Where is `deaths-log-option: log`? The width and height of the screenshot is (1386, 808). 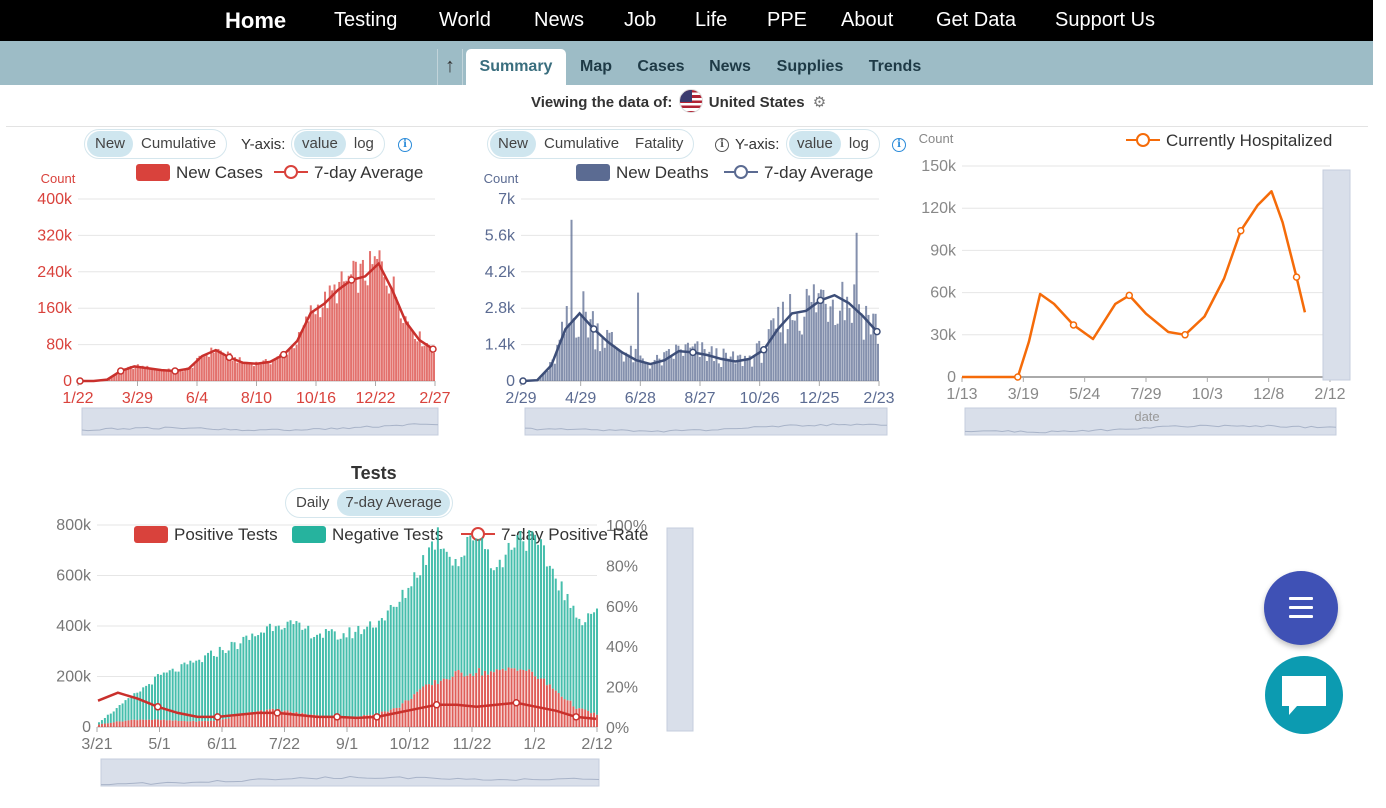 deaths-log-option: log is located at coordinates (858, 143).